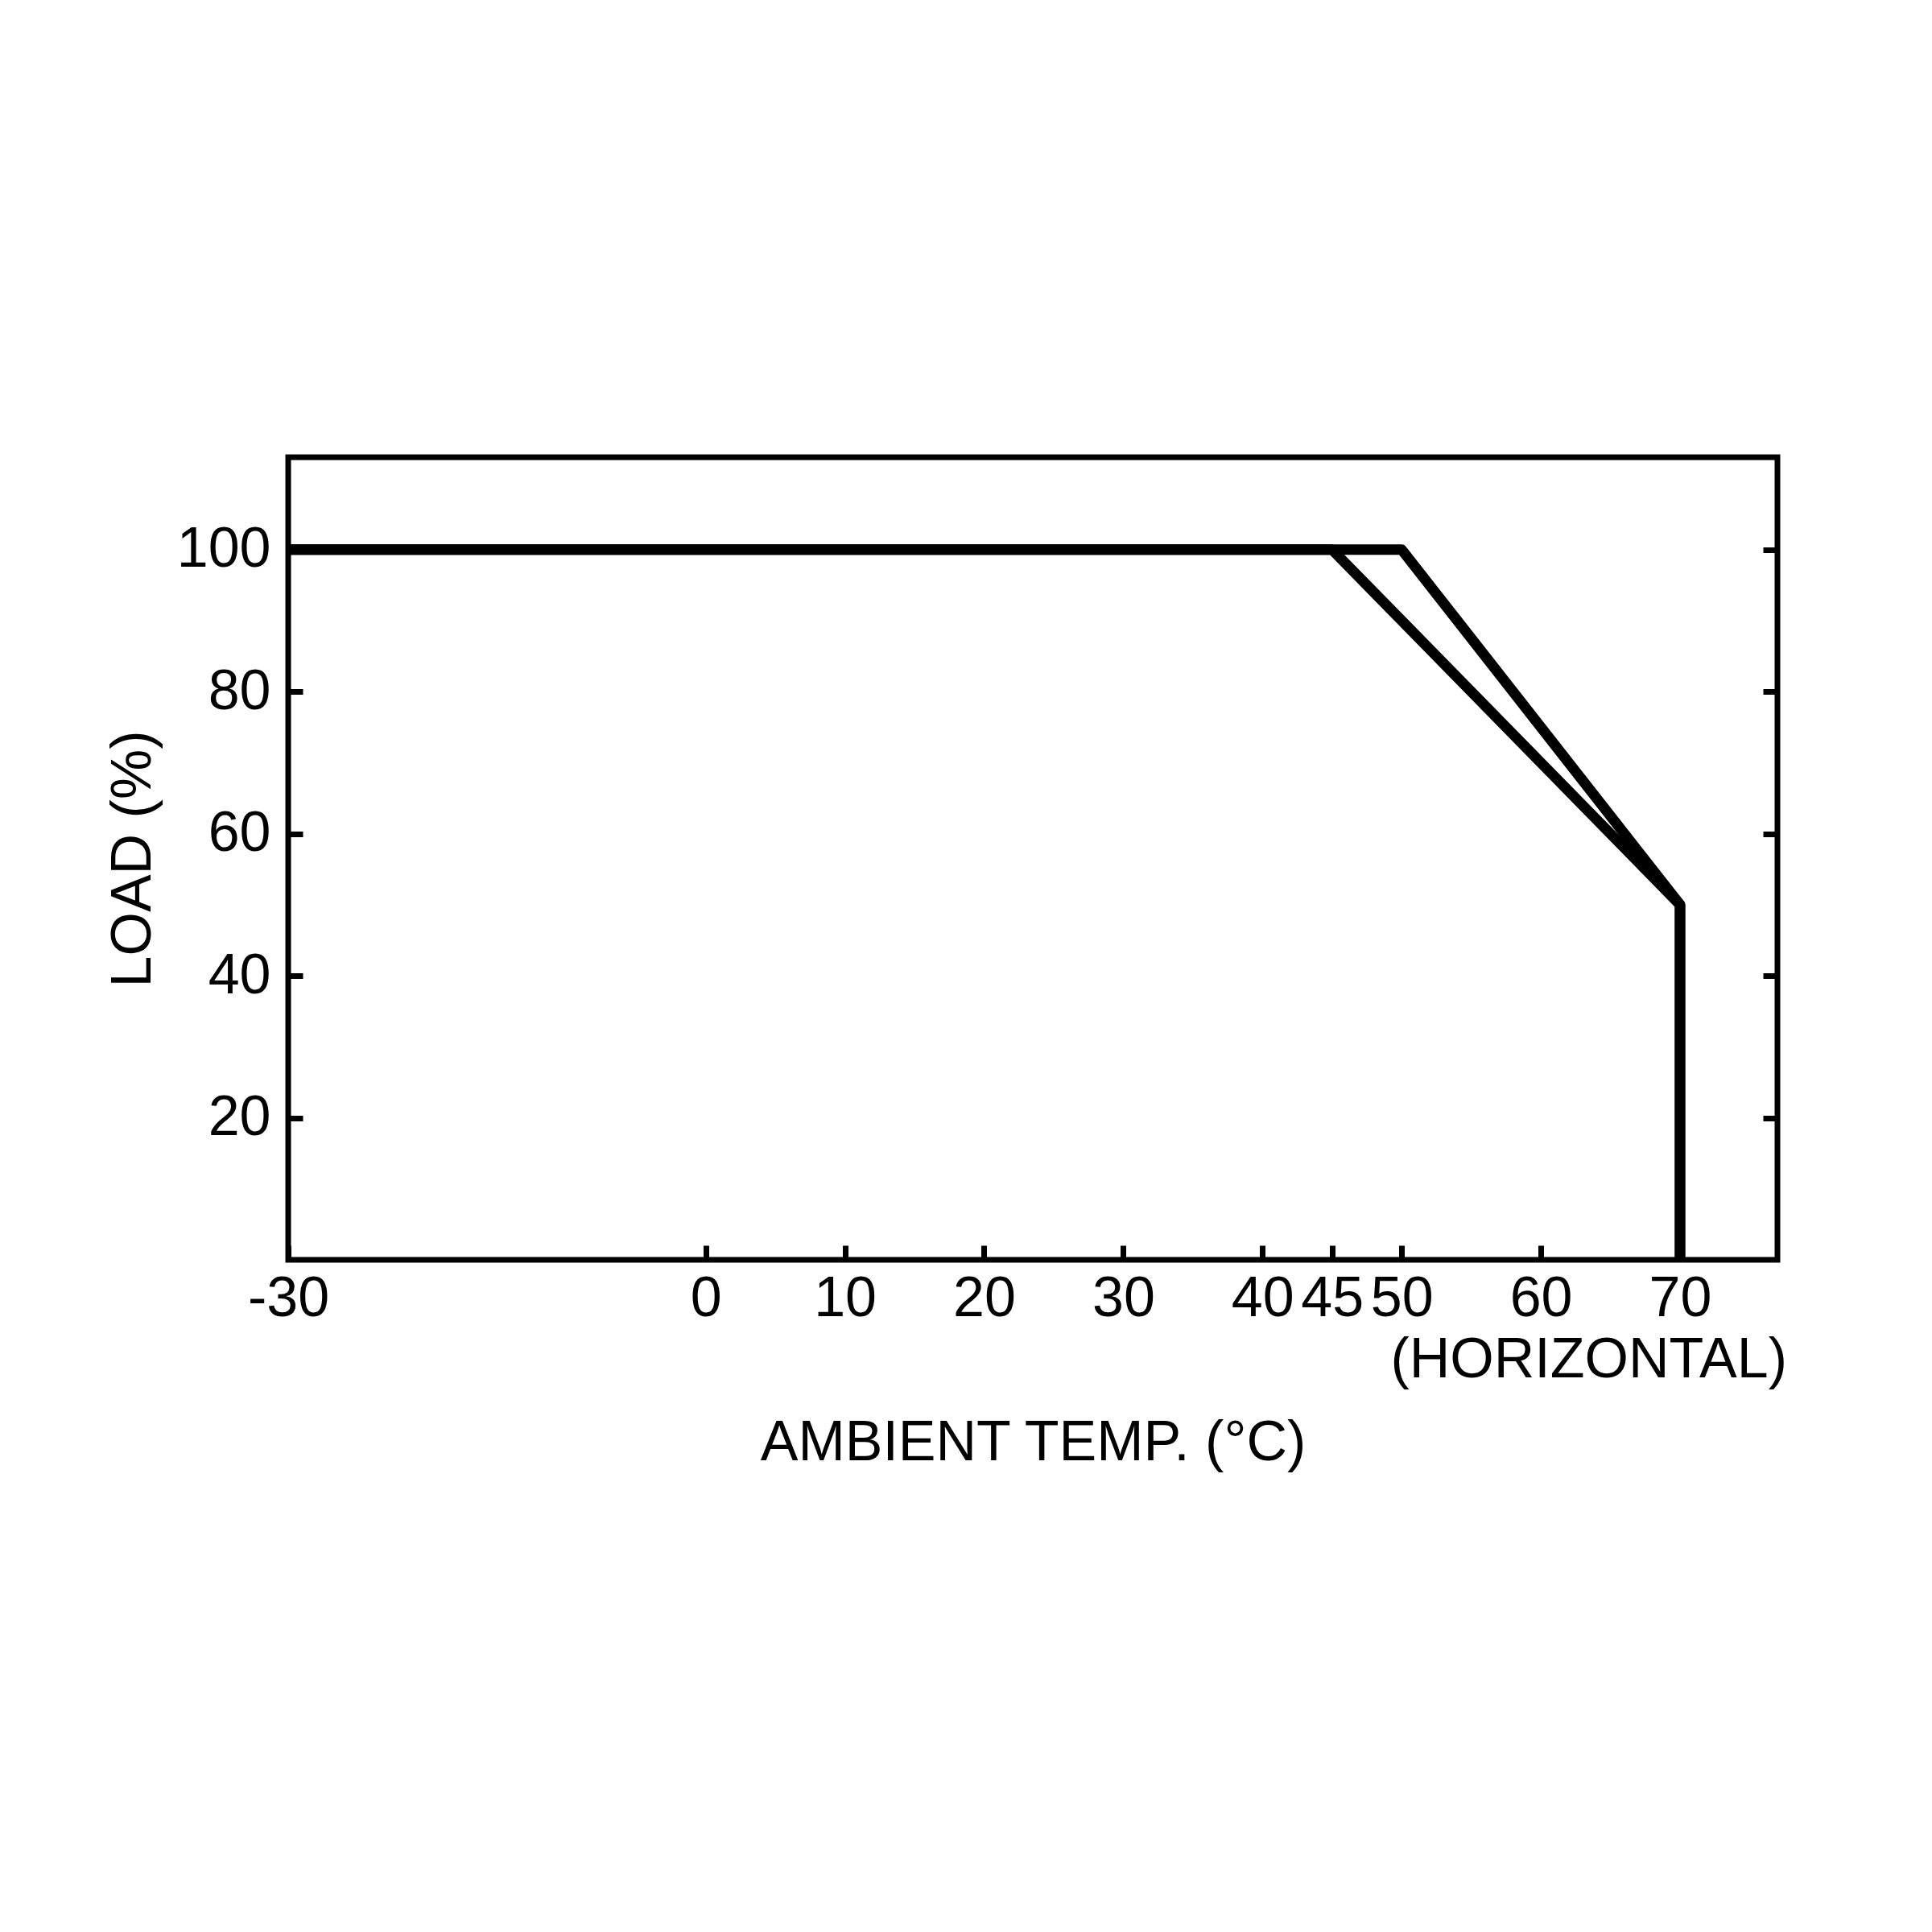 This screenshot has height=1932, width=1932. I want to click on y-tick-label: 80, so click(239, 689).